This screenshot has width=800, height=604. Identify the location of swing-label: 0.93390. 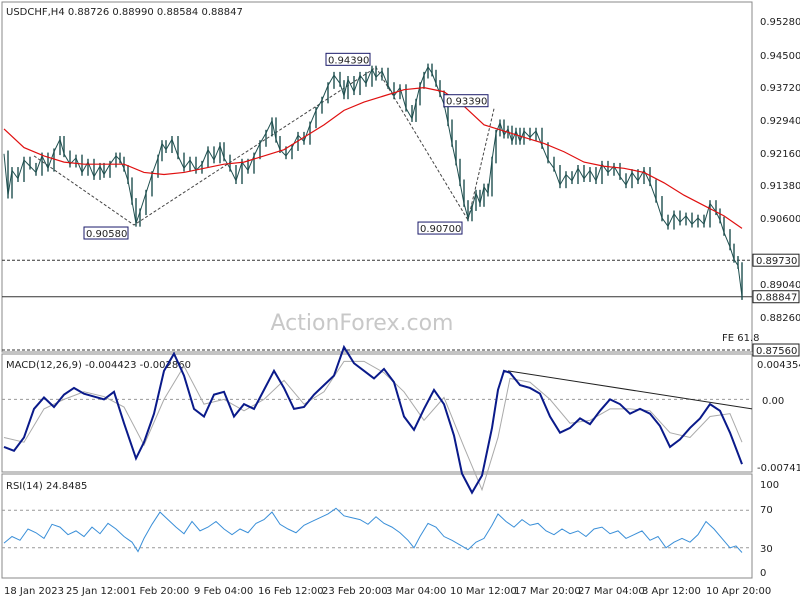
(466, 101).